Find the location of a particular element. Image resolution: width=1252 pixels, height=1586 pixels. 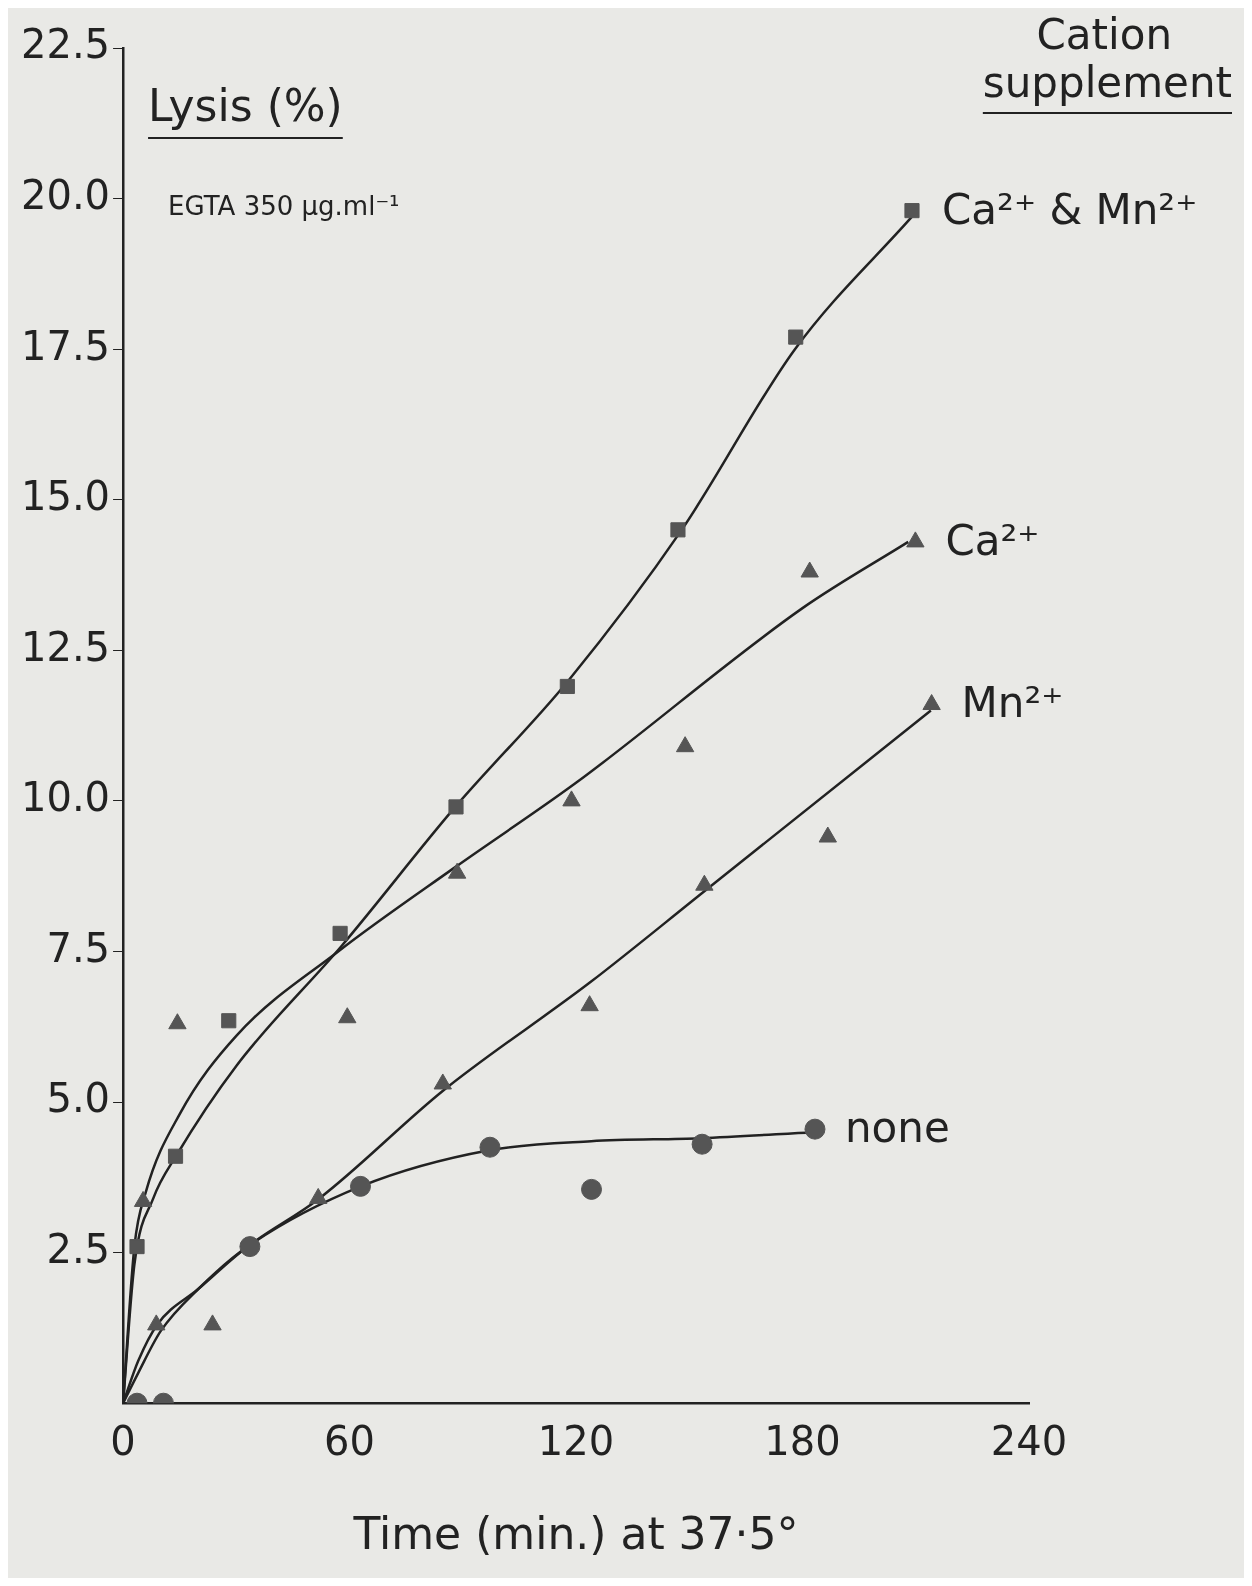

series-label: none is located at coordinates (897, 1128).